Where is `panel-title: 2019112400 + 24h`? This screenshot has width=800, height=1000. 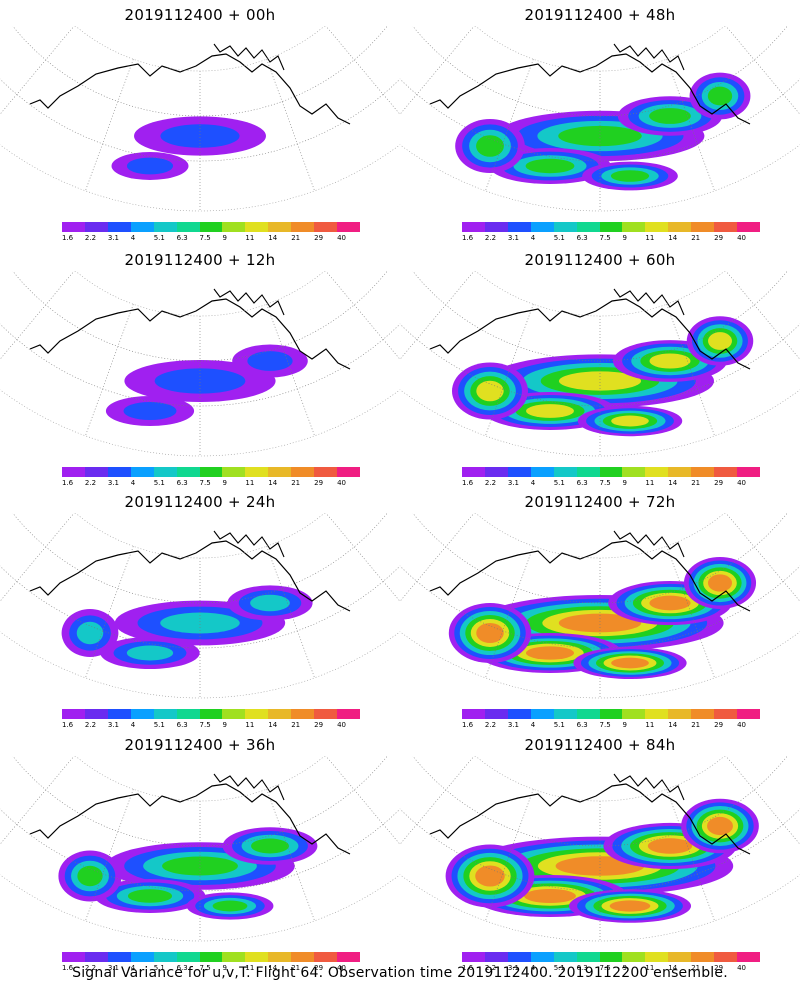 panel-title: 2019112400 + 24h is located at coordinates (200, 502).